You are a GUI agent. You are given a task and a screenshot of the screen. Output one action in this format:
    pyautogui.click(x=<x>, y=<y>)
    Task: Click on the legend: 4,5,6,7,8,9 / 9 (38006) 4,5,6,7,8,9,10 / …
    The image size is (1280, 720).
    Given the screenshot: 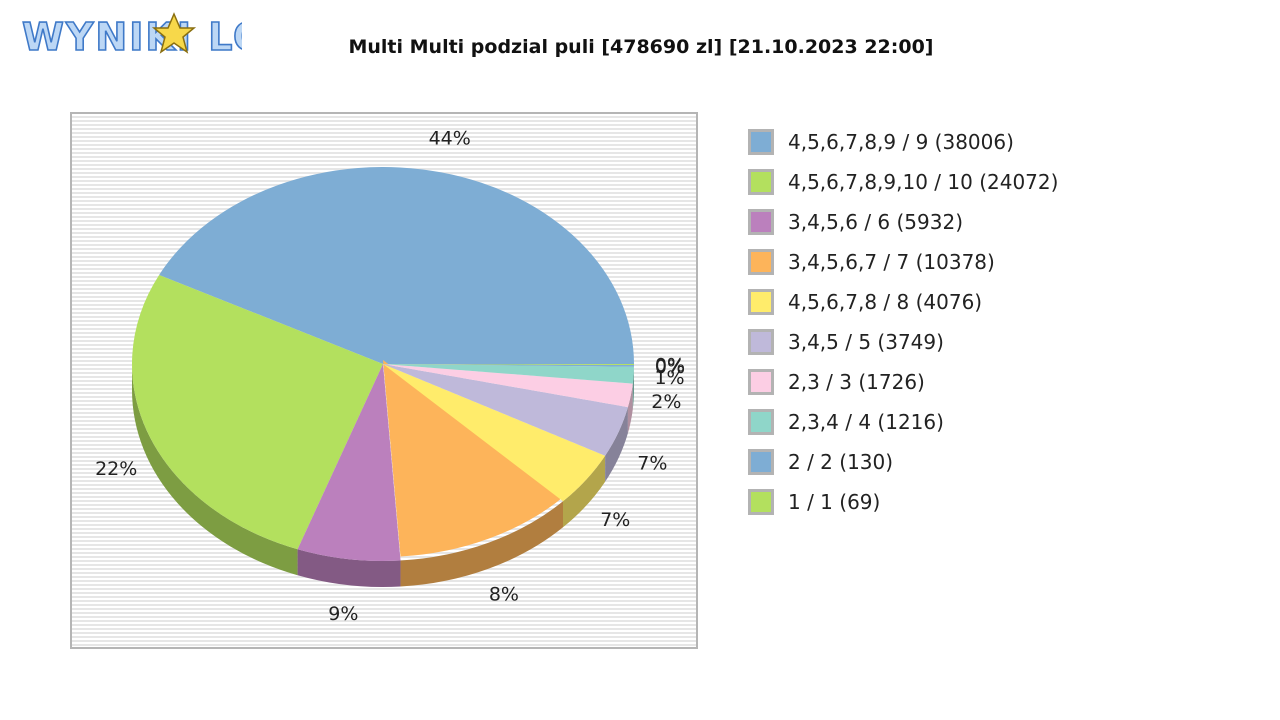 What is the action you would take?
    pyautogui.click(x=903, y=322)
    